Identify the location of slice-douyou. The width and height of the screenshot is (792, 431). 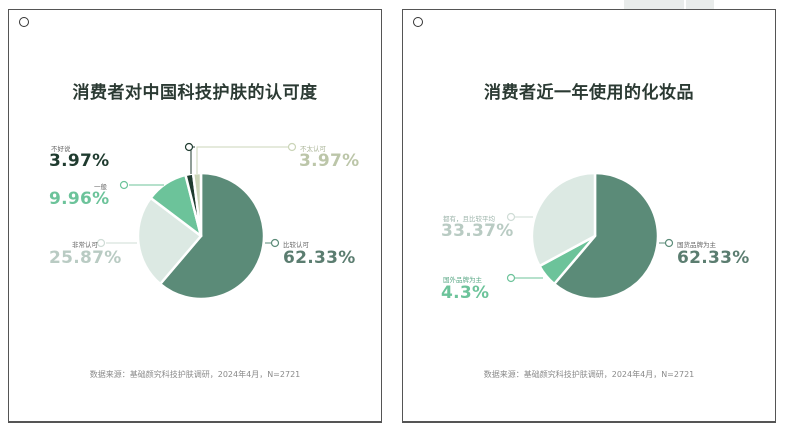
(563, 219).